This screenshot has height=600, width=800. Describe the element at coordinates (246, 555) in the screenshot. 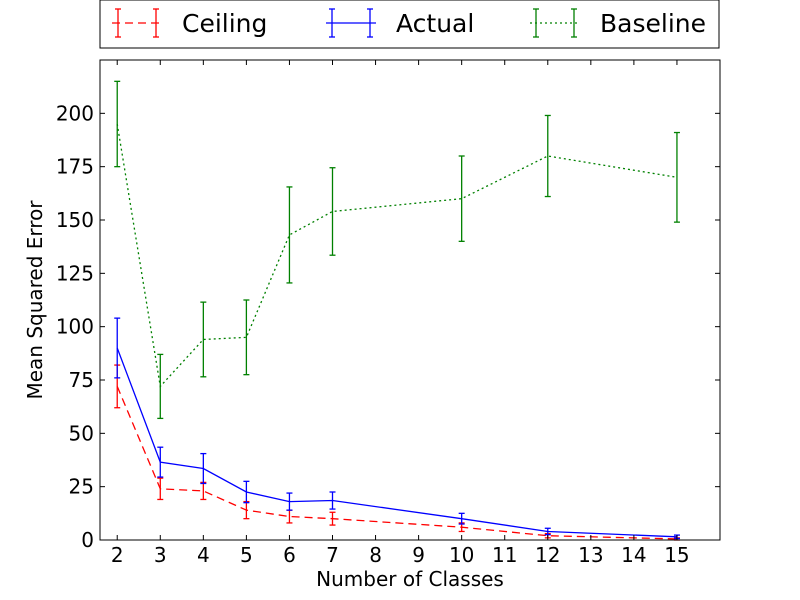

I see `x-tick-label: 5` at that location.